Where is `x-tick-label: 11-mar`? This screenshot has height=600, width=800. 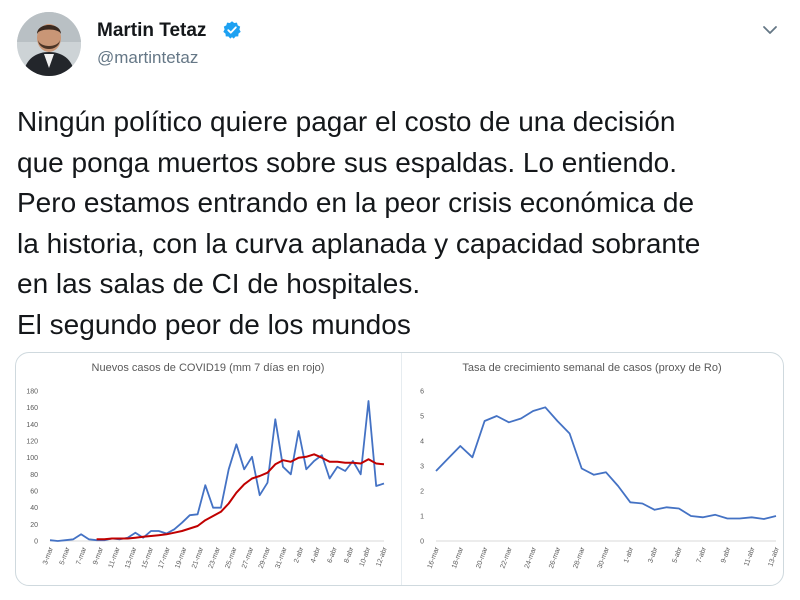
x-tick-label: 11-mar is located at coordinates (115, 557).